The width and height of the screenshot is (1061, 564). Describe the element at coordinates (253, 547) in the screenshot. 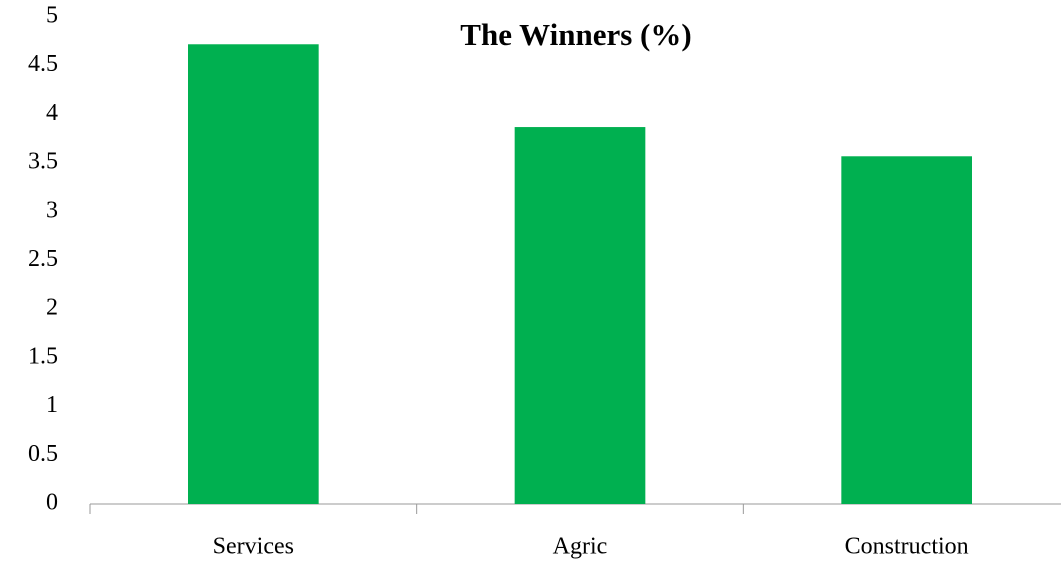

I see `x-tick-label: Services` at that location.